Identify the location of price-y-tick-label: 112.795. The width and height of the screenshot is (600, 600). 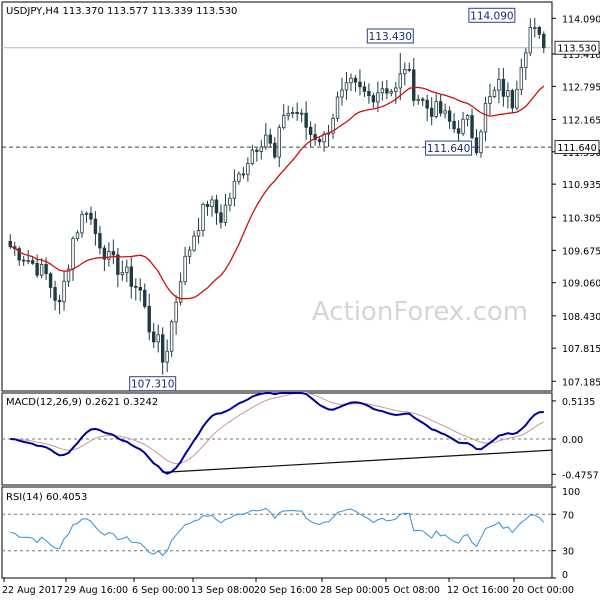
(581, 87).